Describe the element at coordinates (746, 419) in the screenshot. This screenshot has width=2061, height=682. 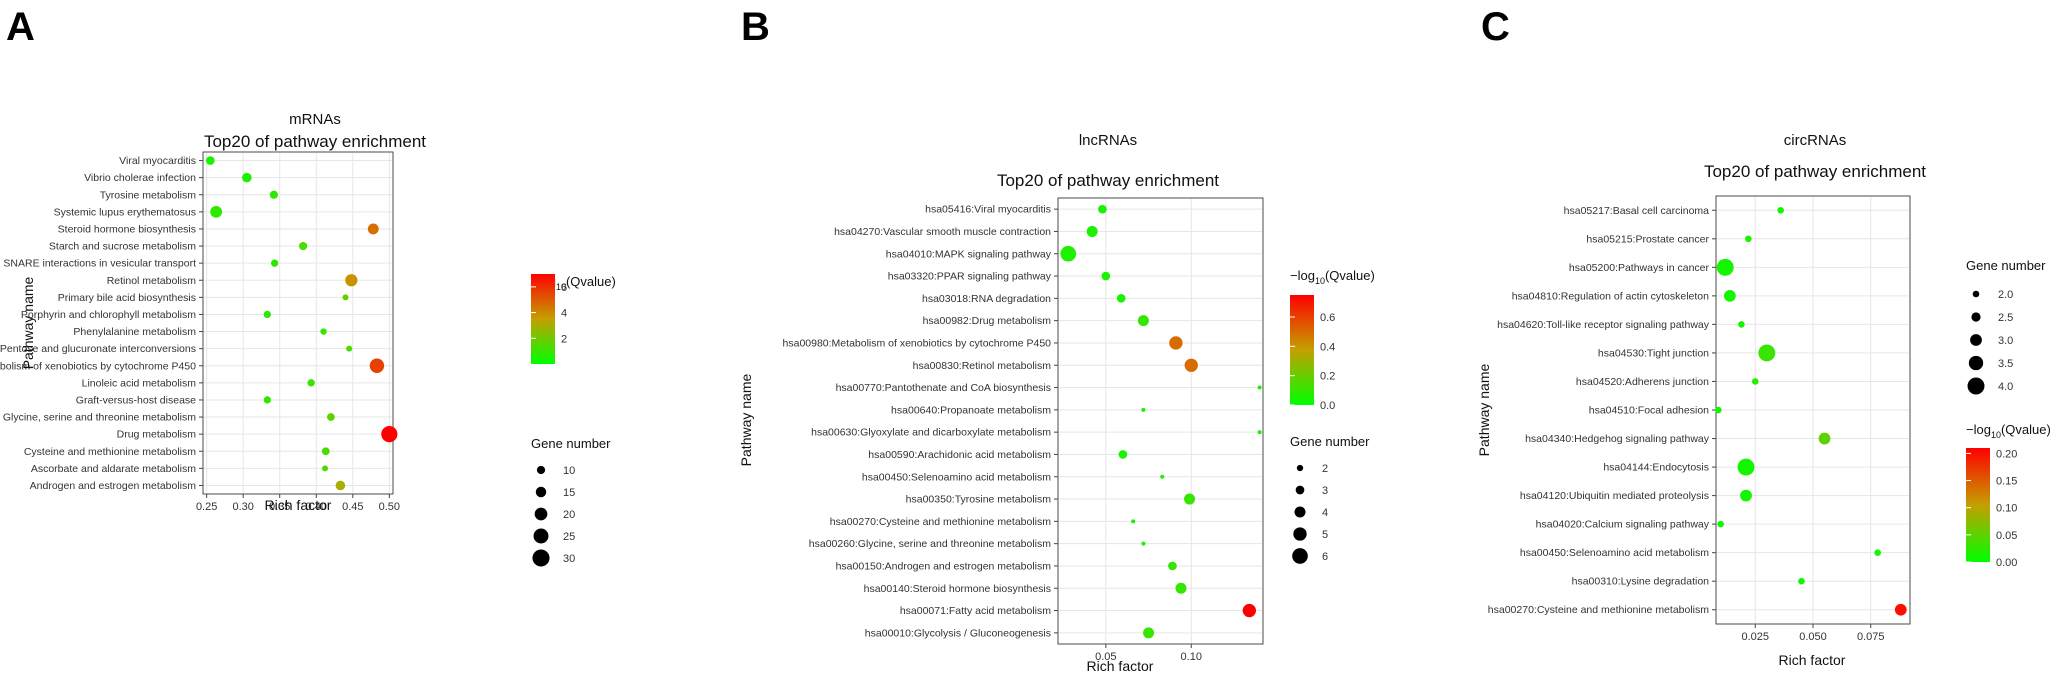
I see `y-axis-label: Pathway name` at that location.